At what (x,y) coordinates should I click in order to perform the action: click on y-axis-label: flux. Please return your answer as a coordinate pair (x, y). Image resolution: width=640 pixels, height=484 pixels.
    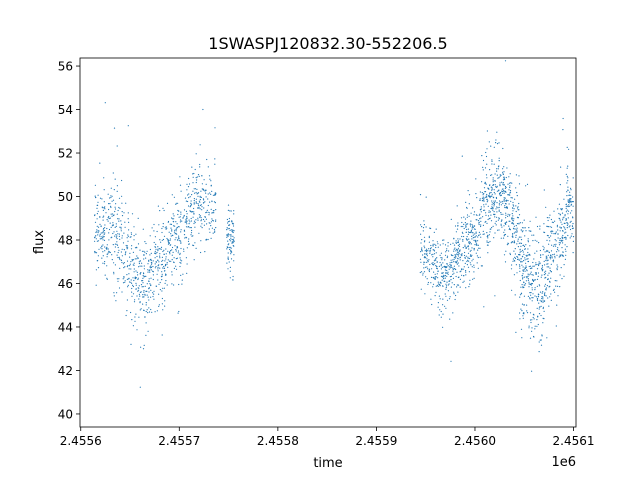
    Looking at the image, I should click on (39, 242).